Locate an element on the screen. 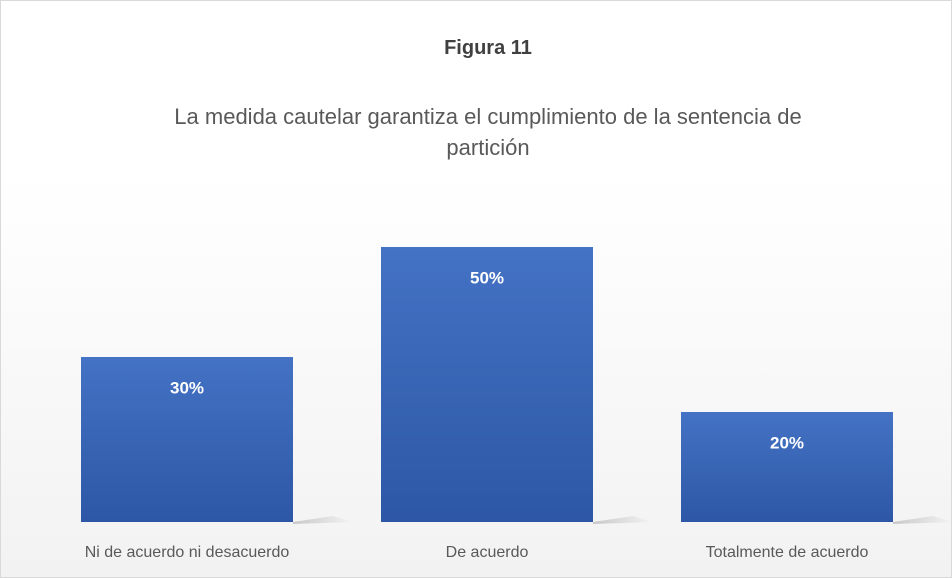 The image size is (952, 578). value-label: 50% is located at coordinates (487, 277).